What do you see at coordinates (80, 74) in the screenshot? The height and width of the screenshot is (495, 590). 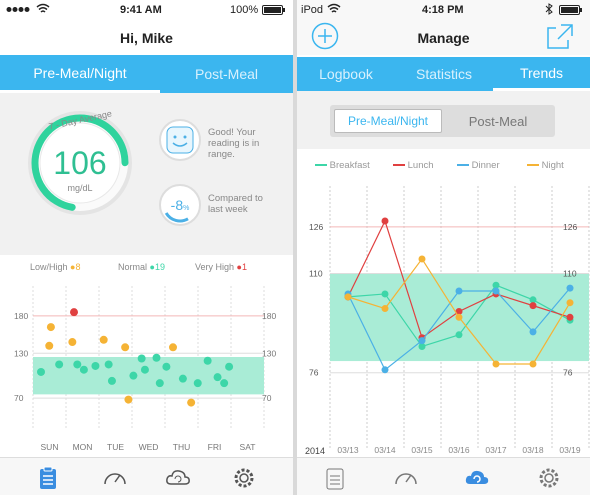 I see `tab-pre-meal-night: Pre-Meal/Night` at bounding box center [80, 74].